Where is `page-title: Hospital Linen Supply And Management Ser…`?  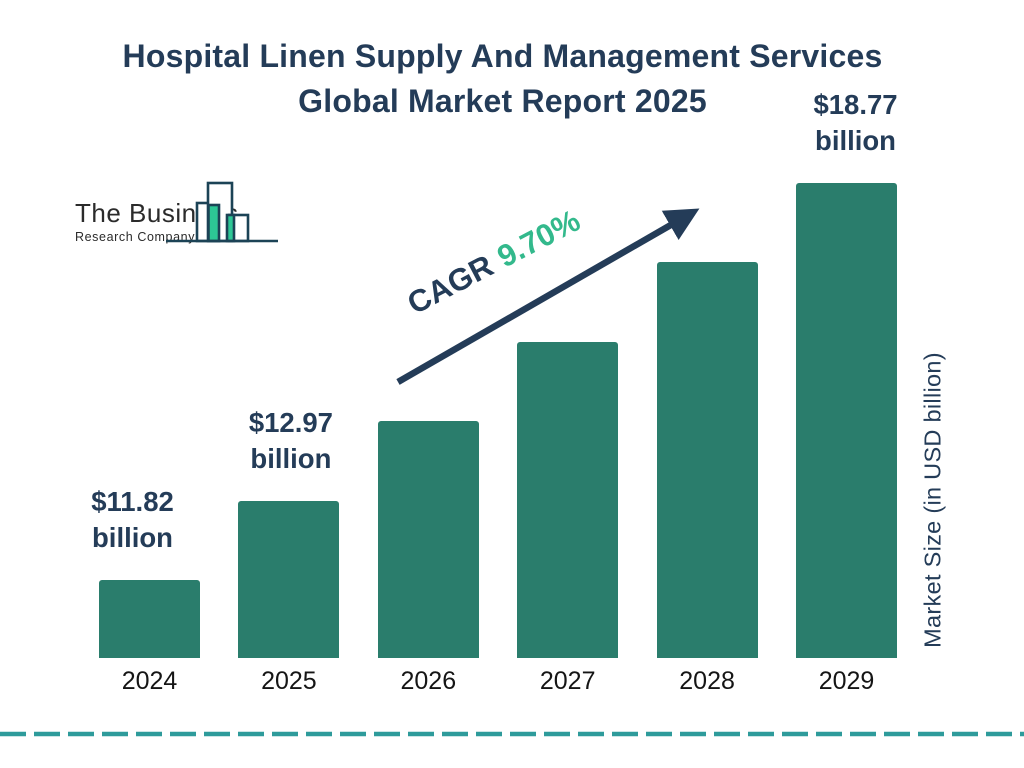 page-title: Hospital Linen Supply And Management Ser… is located at coordinates (502, 79).